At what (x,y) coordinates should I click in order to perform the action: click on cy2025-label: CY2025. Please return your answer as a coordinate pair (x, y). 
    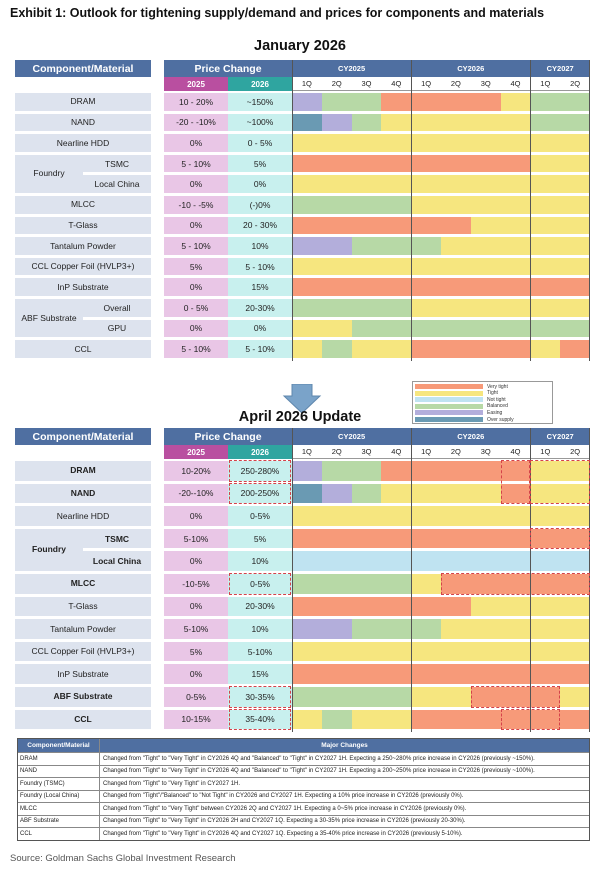
    Looking at the image, I should click on (352, 68).